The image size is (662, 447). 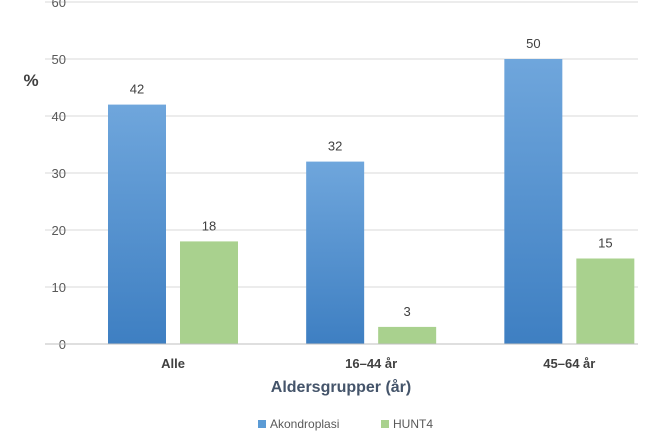 I want to click on legend-swatch-akondroplasi, so click(x=262, y=424).